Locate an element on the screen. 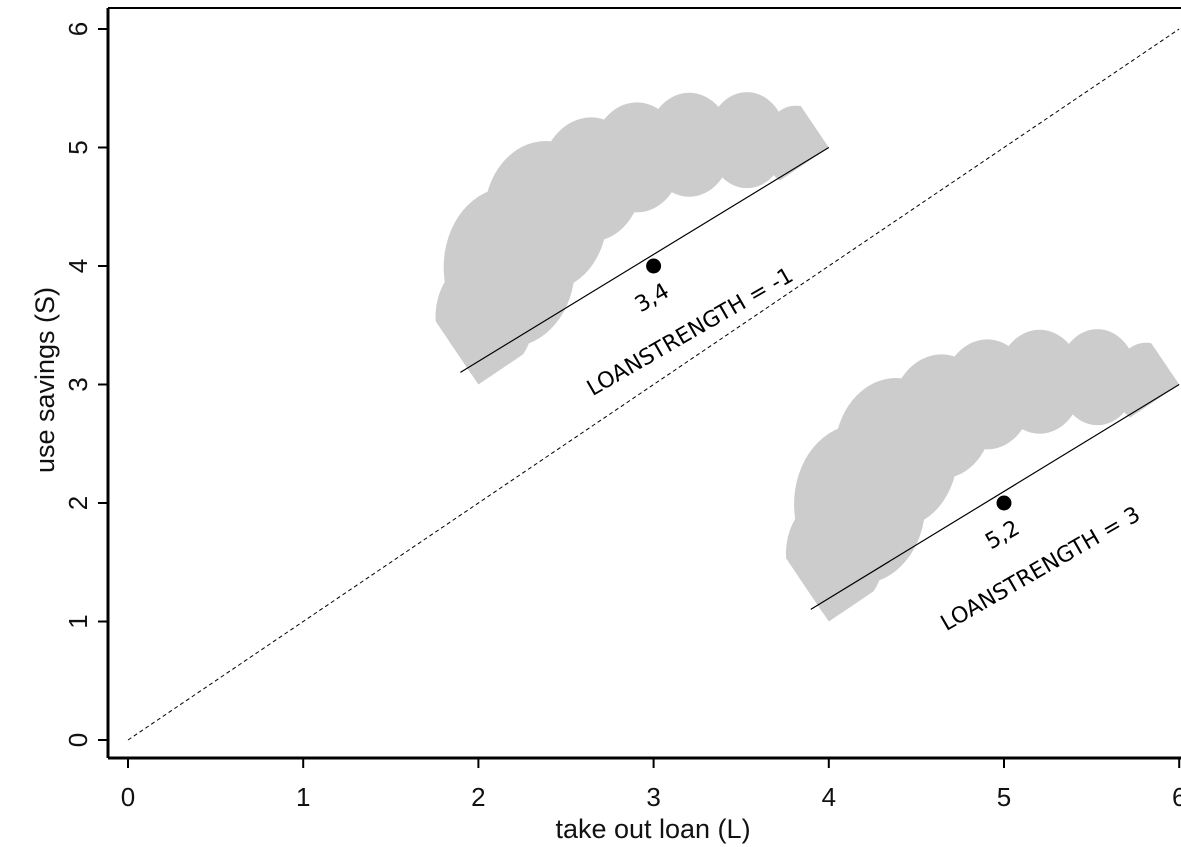  y-tick-label: 0 is located at coordinates (78, 740).